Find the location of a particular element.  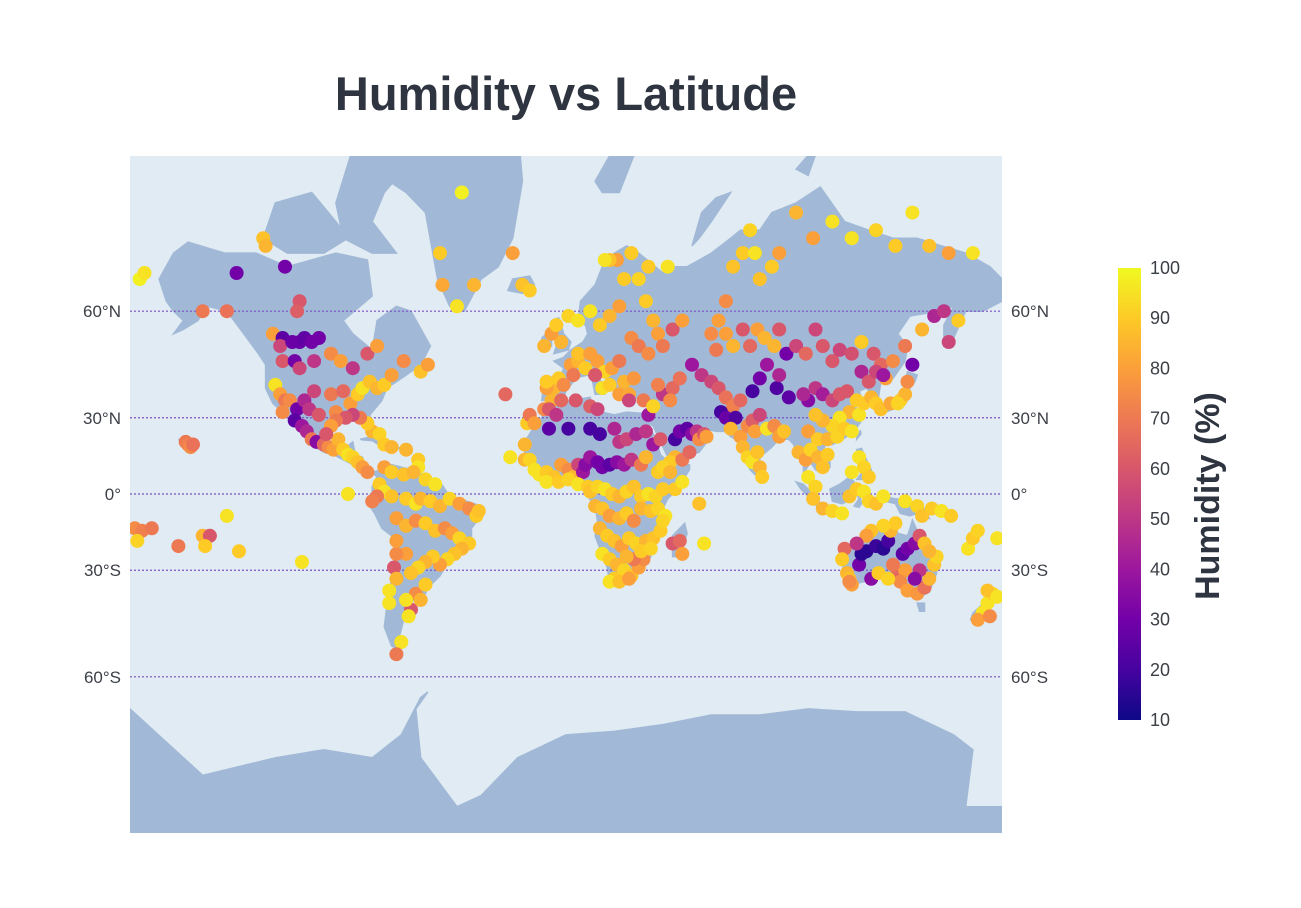

land-novaya-zemlya is located at coordinates (712, 219).